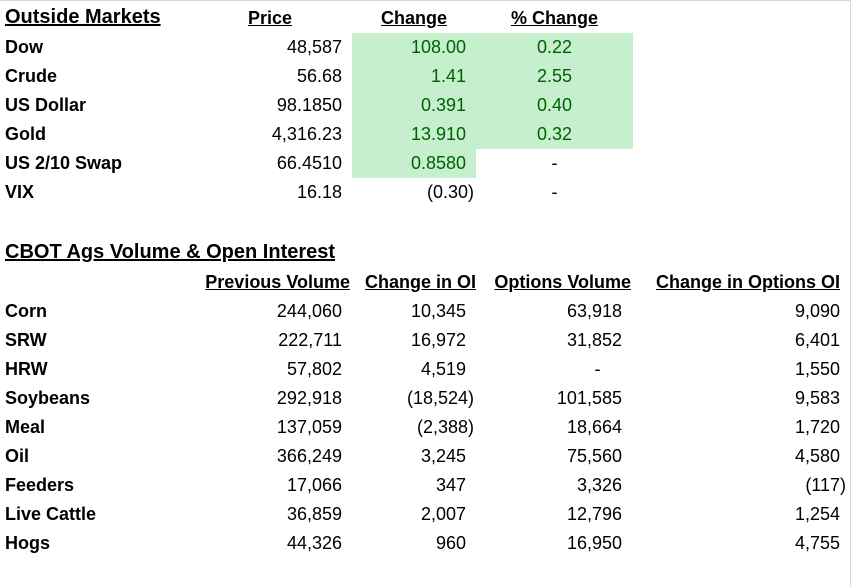 Image resolution: width=851 pixels, height=587 pixels. What do you see at coordinates (26, 340) in the screenshot?
I see `commodity-name: SRW` at bounding box center [26, 340].